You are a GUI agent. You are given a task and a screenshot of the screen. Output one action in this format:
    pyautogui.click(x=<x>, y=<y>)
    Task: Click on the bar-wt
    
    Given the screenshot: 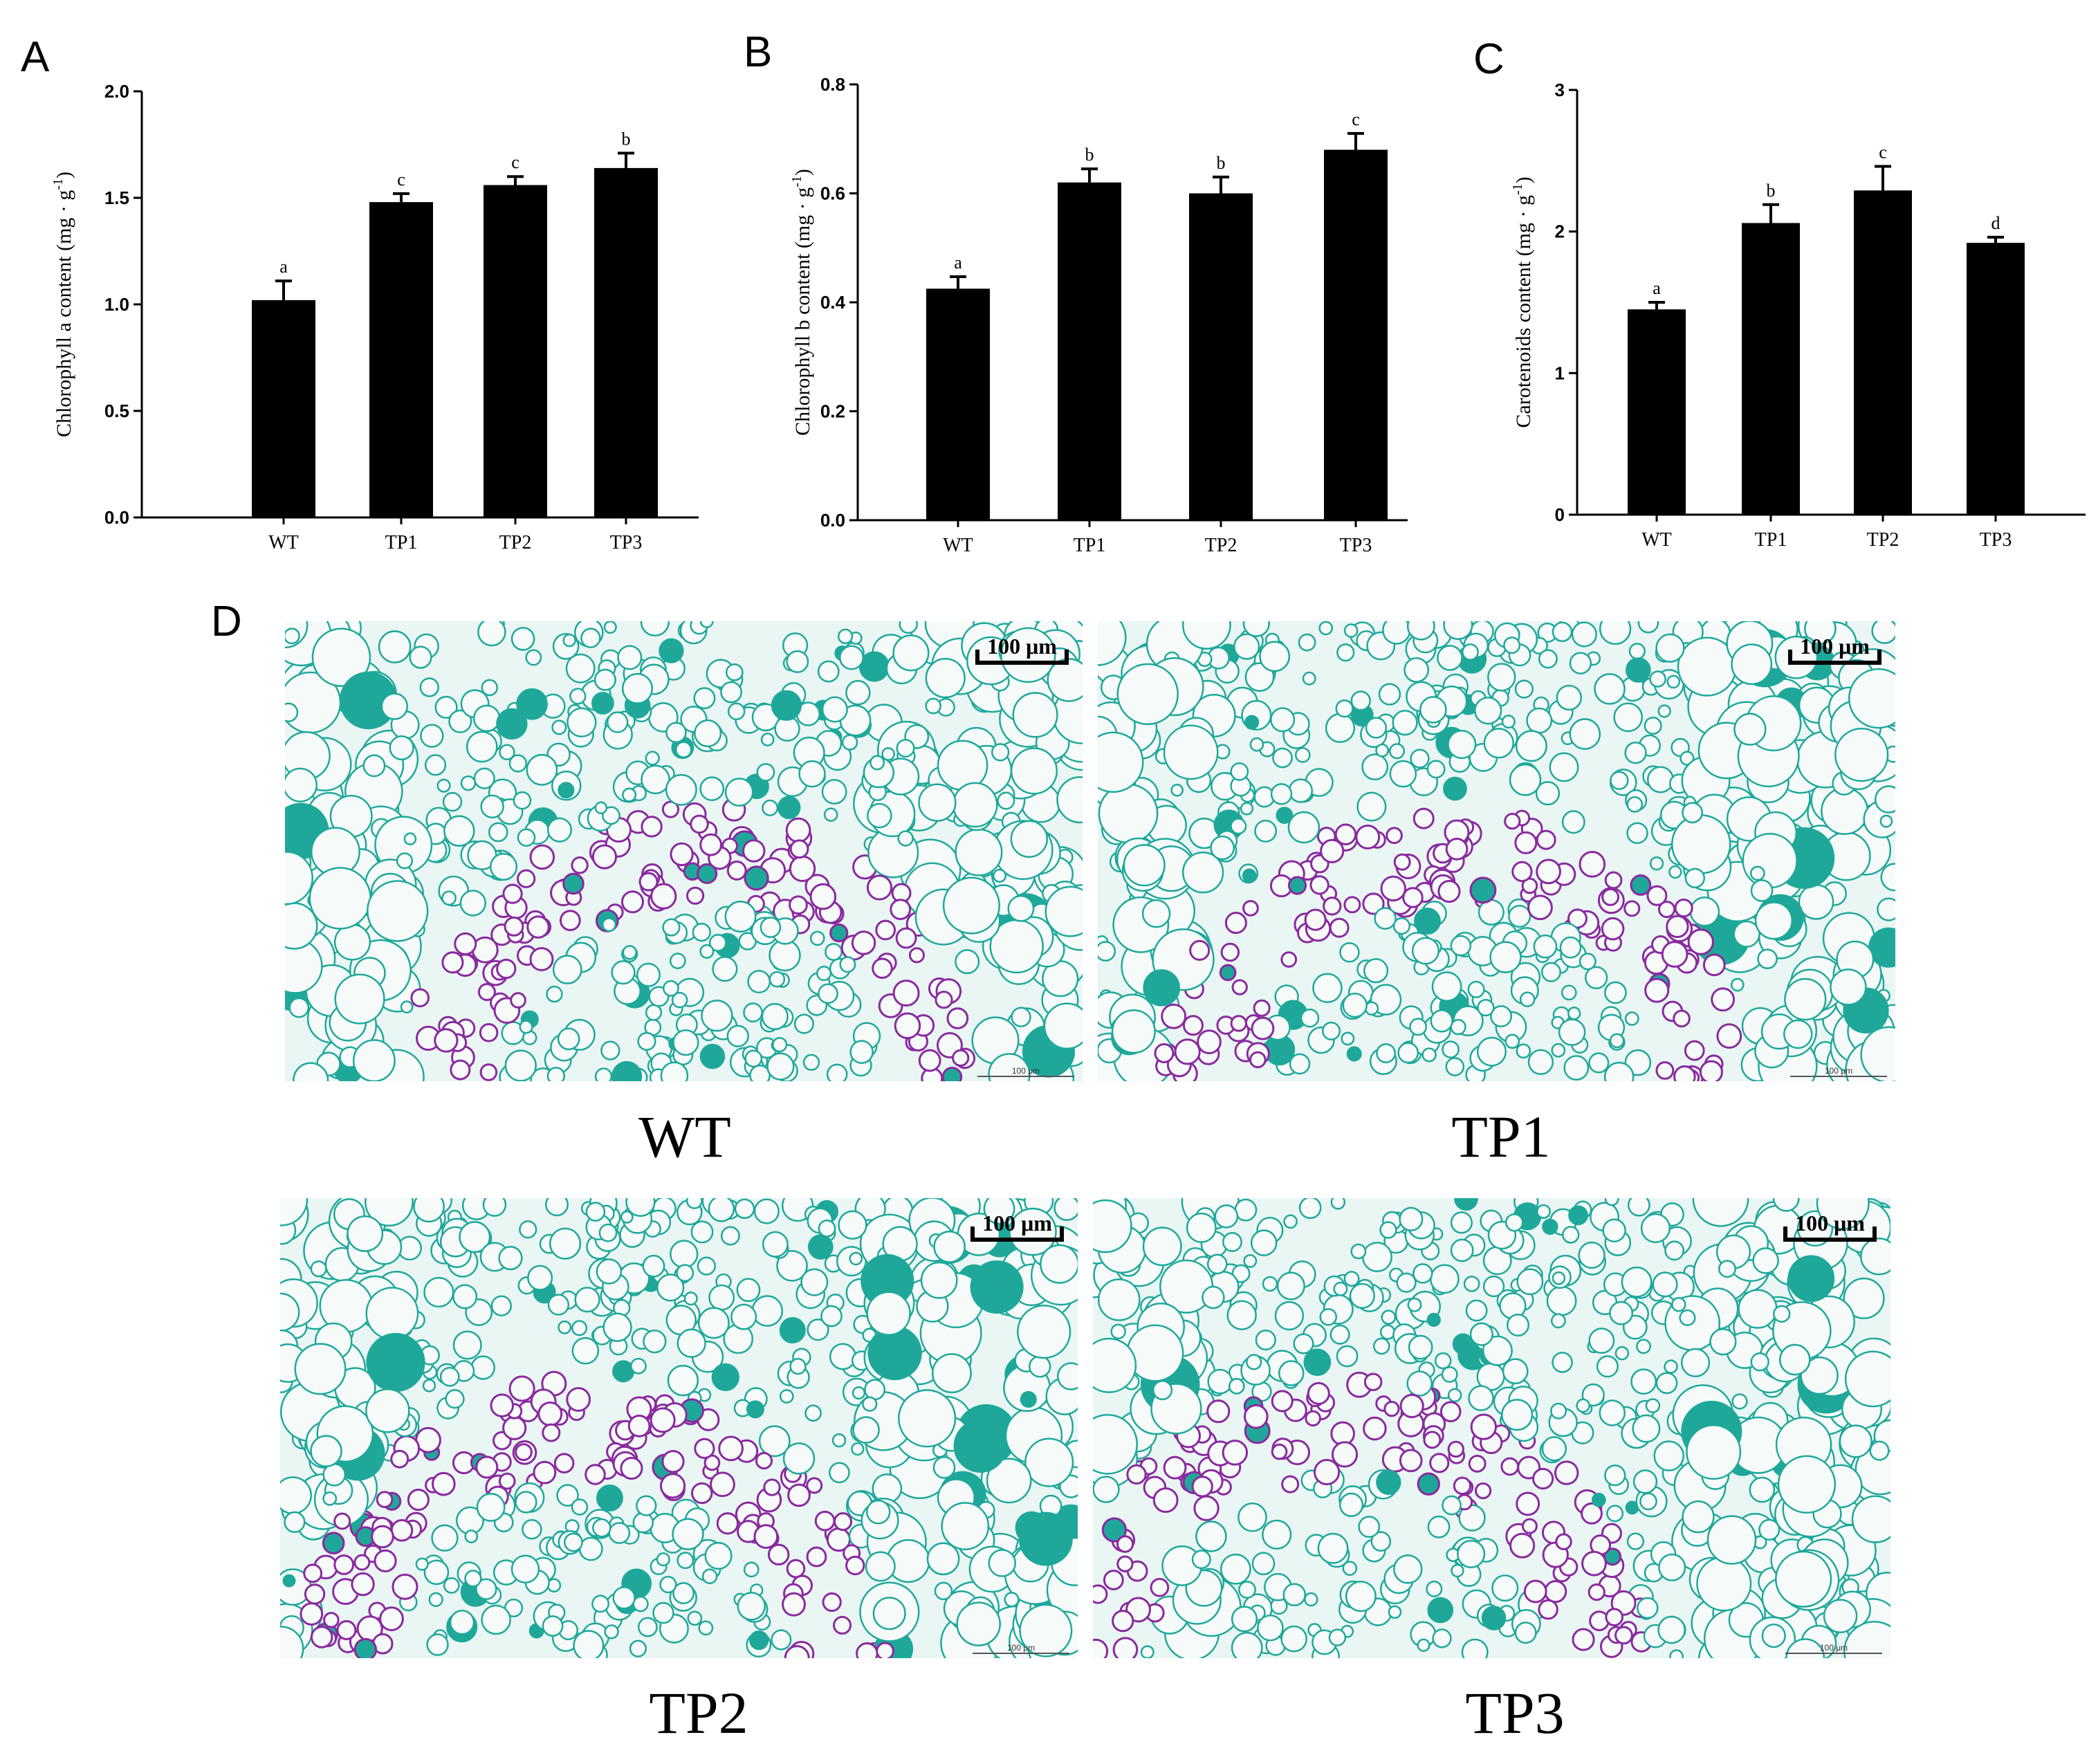 What is the action you would take?
    pyautogui.click(x=958, y=404)
    